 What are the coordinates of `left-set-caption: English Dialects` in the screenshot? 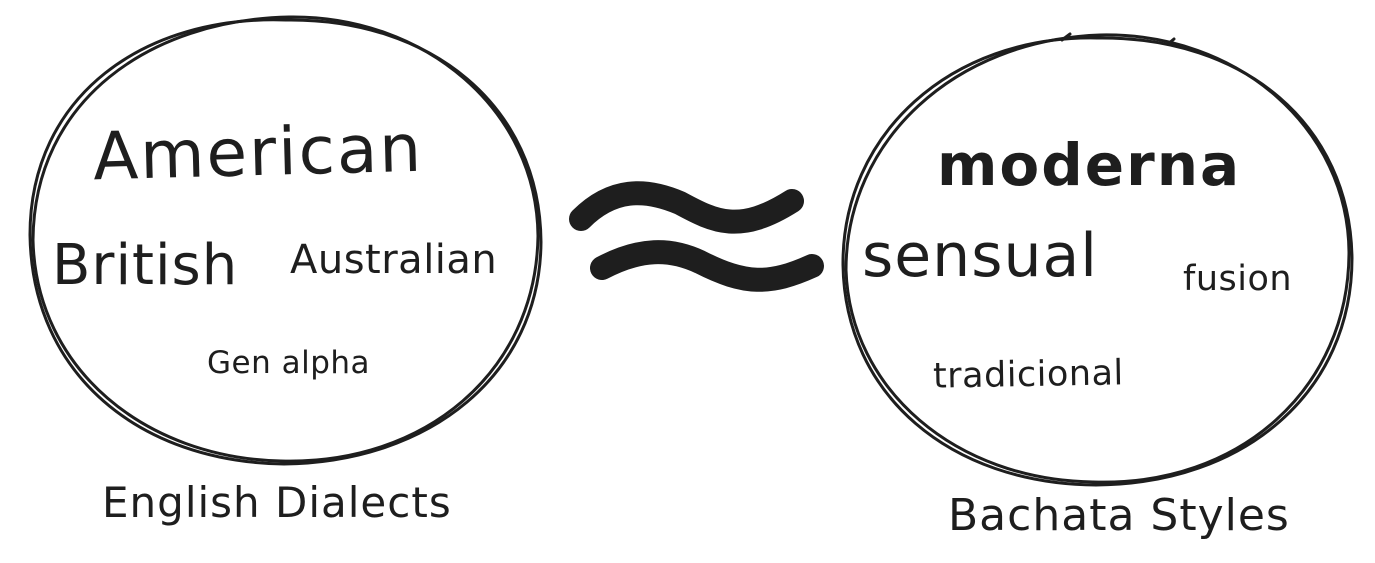 It's located at (277, 502).